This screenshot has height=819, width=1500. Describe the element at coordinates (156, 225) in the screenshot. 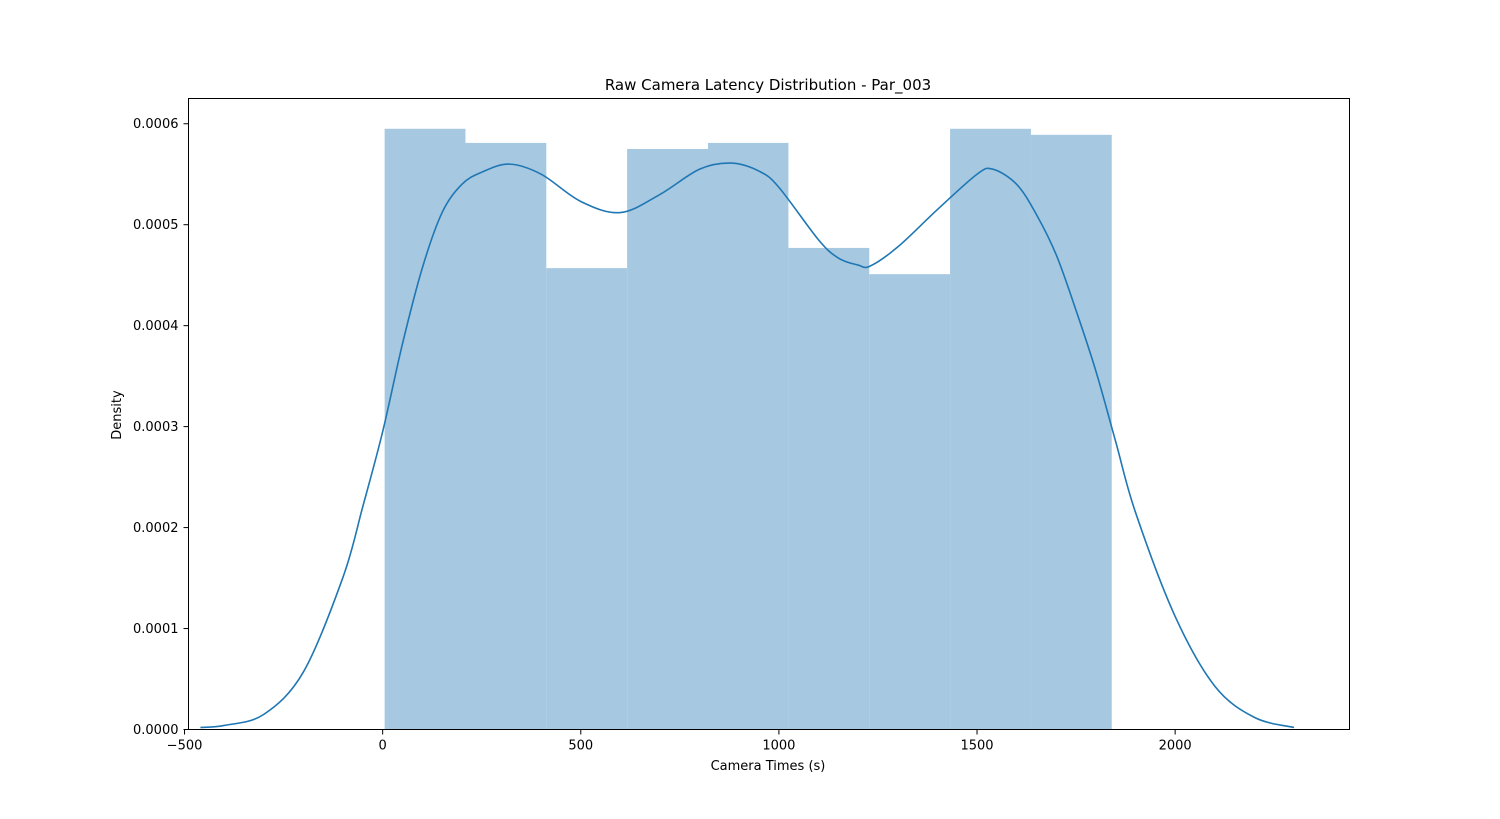

I see `y-tick-label: 0.0005` at that location.